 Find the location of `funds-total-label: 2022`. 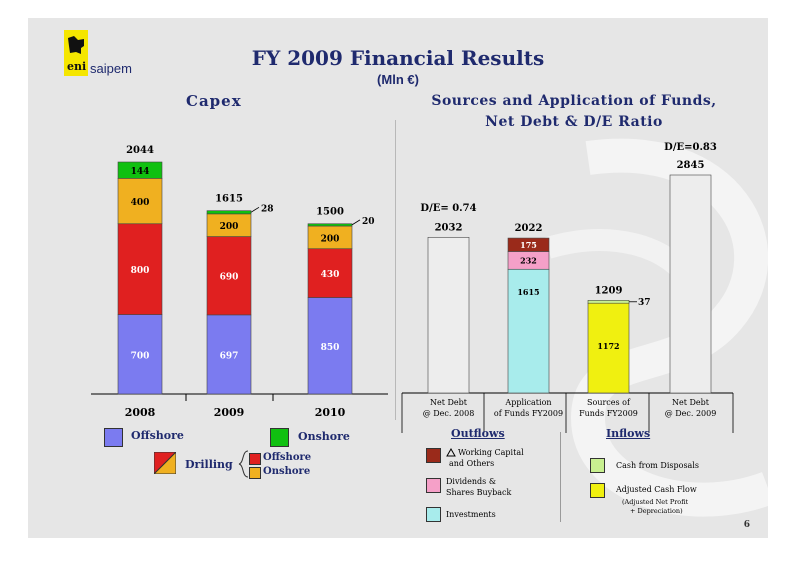

funds-total-label: 2022 is located at coordinates (529, 228).